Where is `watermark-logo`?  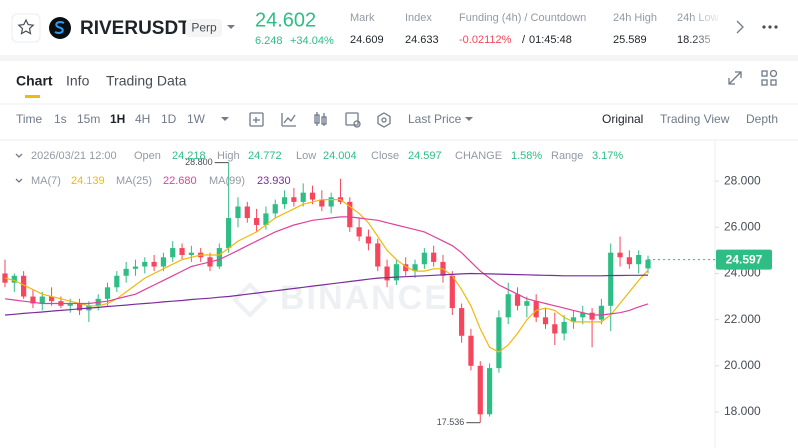 watermark-logo is located at coordinates (250, 300).